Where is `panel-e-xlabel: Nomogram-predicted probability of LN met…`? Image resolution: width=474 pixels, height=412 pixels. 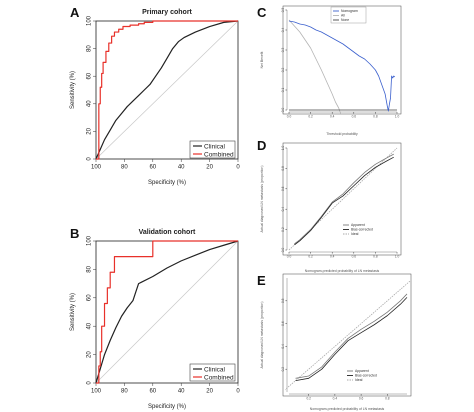 panel-e-xlabel: Nomogram-predicted probability of LN met… is located at coordinates (347, 409).